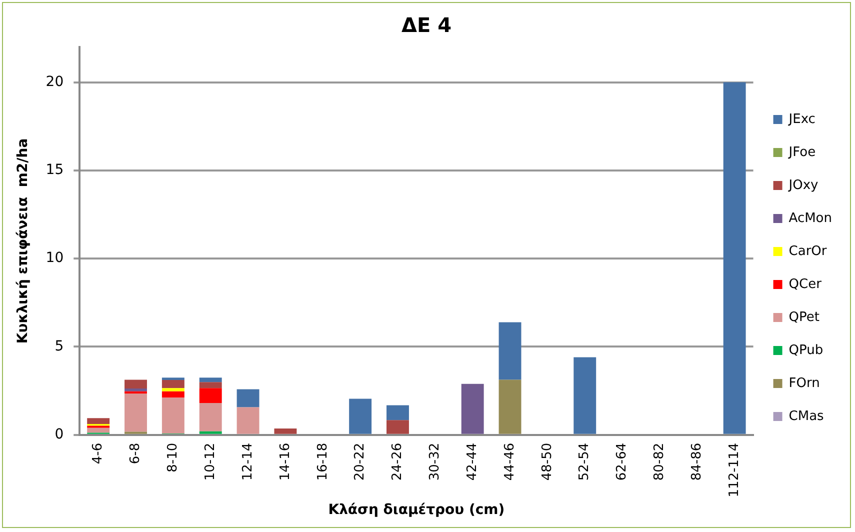  I want to click on x-tick-label: 12-14, so click(248, 461).